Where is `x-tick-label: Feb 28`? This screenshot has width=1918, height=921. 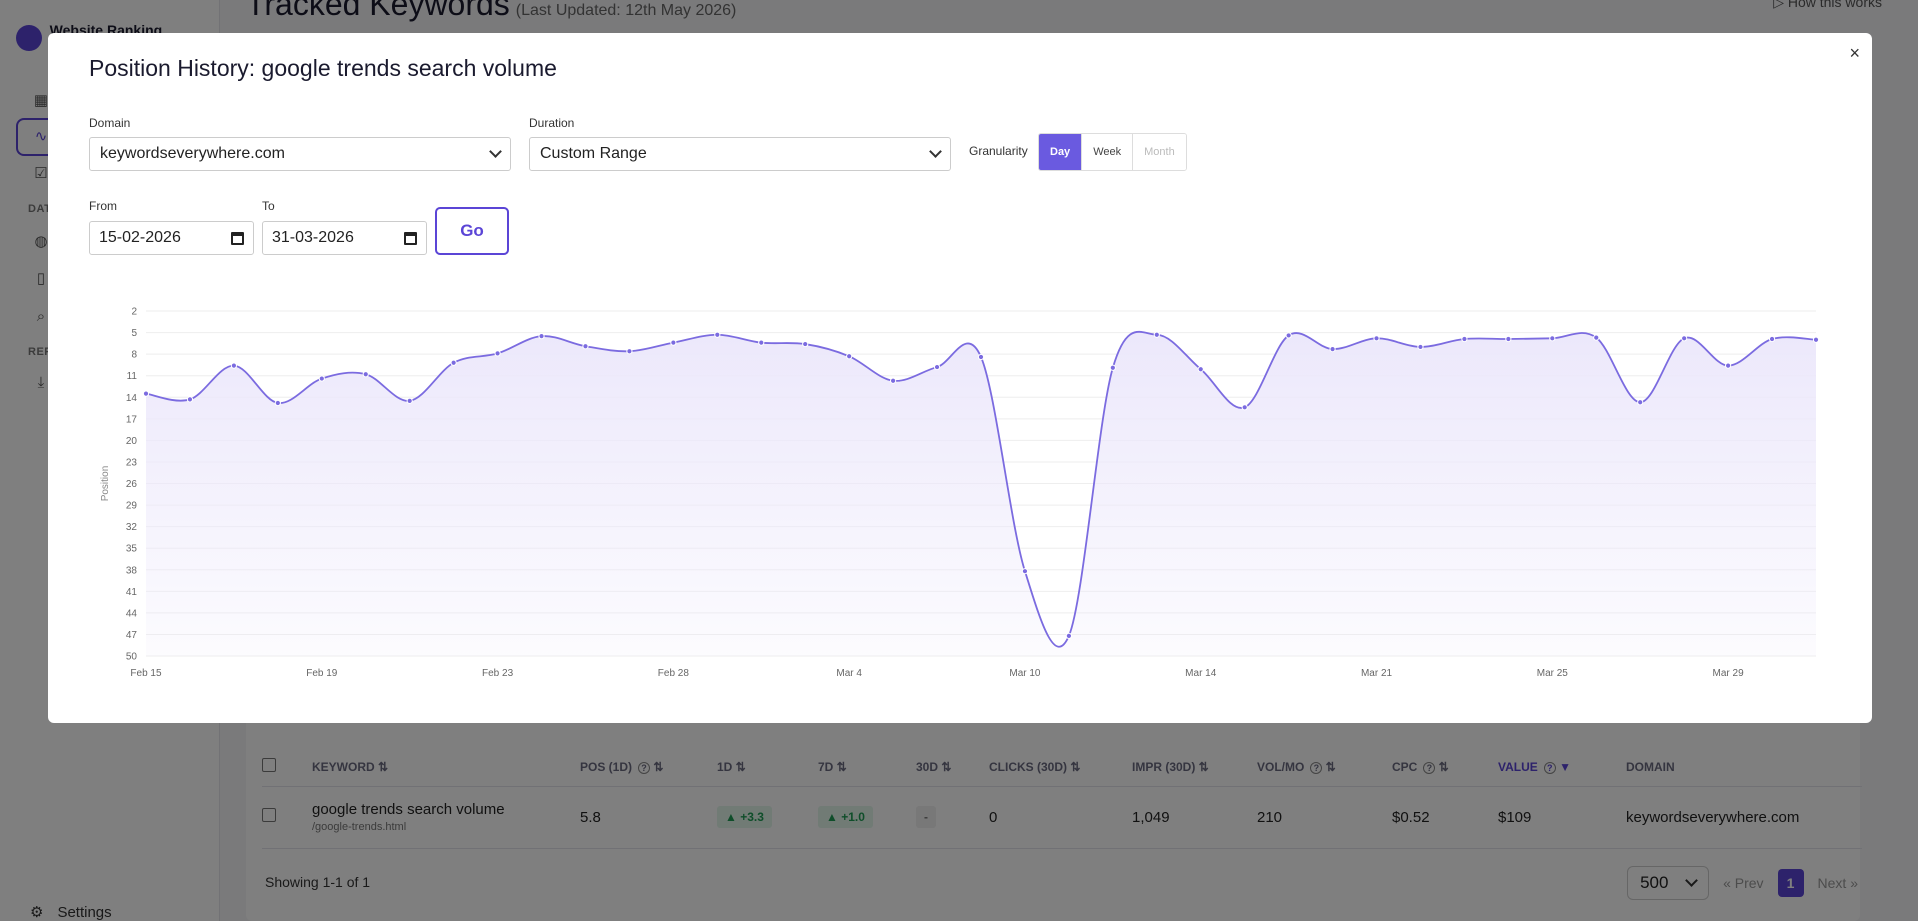 x-tick-label: Feb 28 is located at coordinates (674, 673).